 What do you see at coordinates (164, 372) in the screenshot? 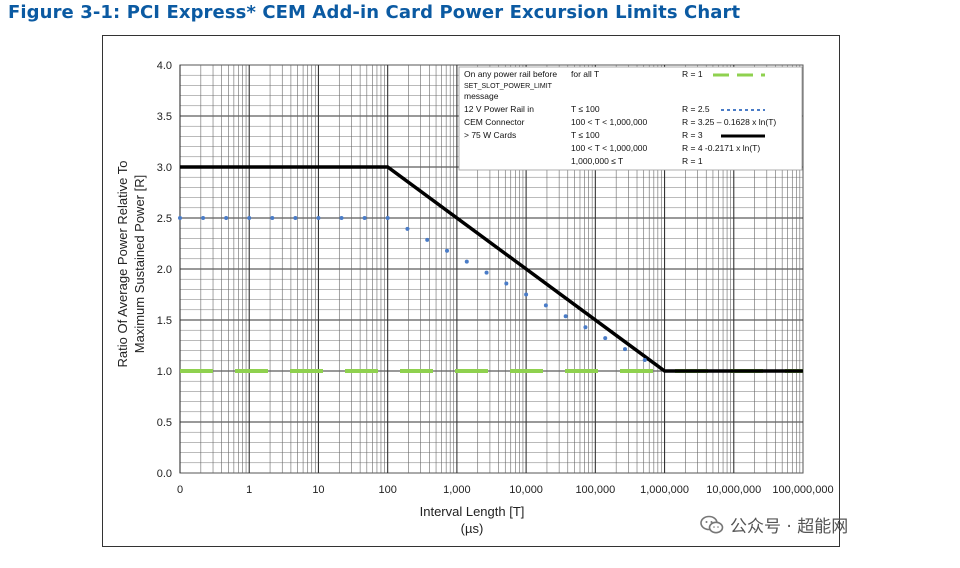
I see `y-tick-label: 1.0` at bounding box center [164, 372].